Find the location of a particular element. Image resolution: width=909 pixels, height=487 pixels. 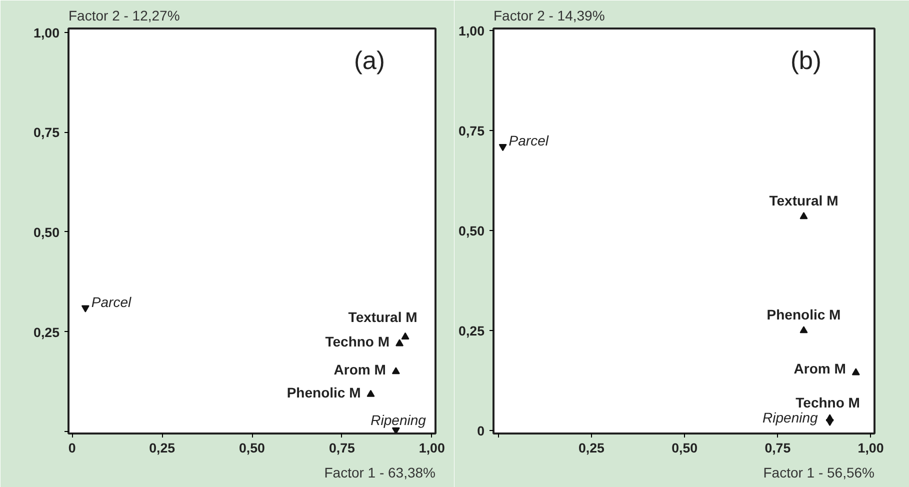

annotation: (a) is located at coordinates (369, 60).